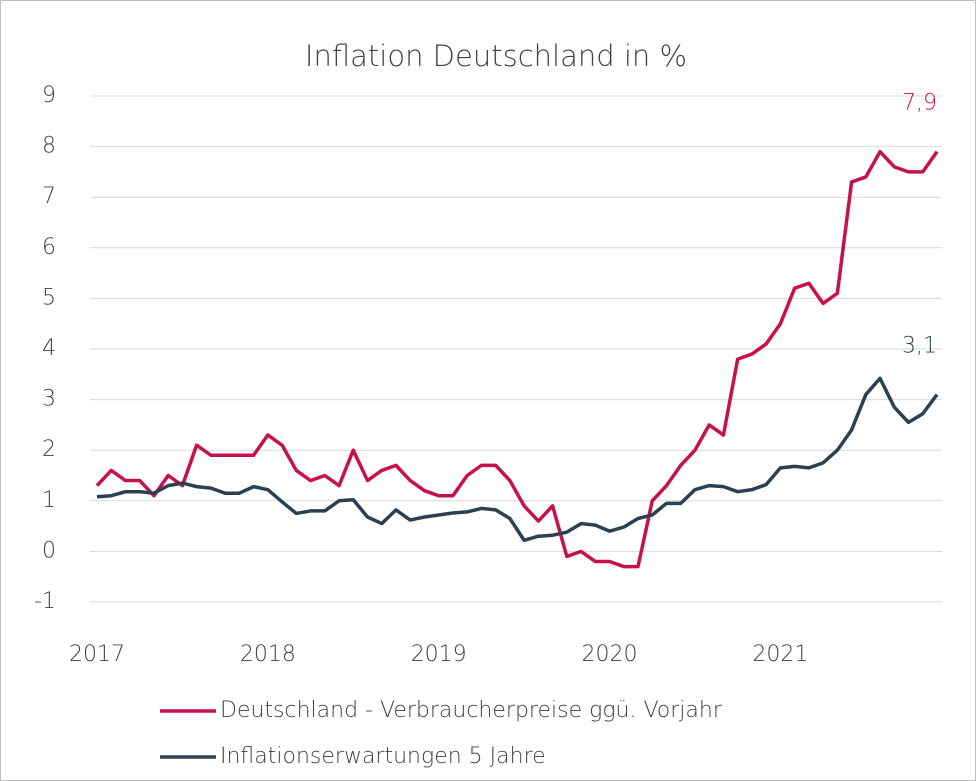  I want to click on y-tick-label: 5, so click(49, 297).